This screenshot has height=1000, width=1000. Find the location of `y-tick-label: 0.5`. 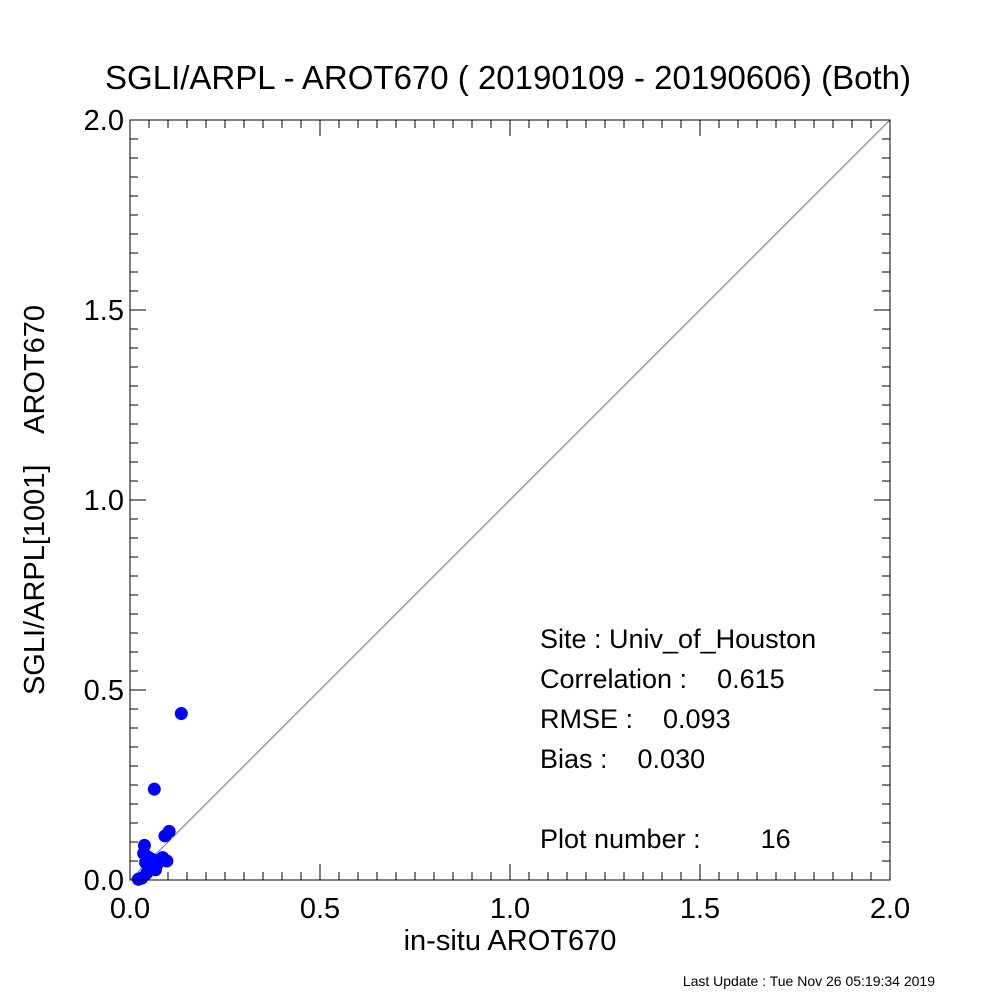

y-tick-label: 0.5 is located at coordinates (104, 691).